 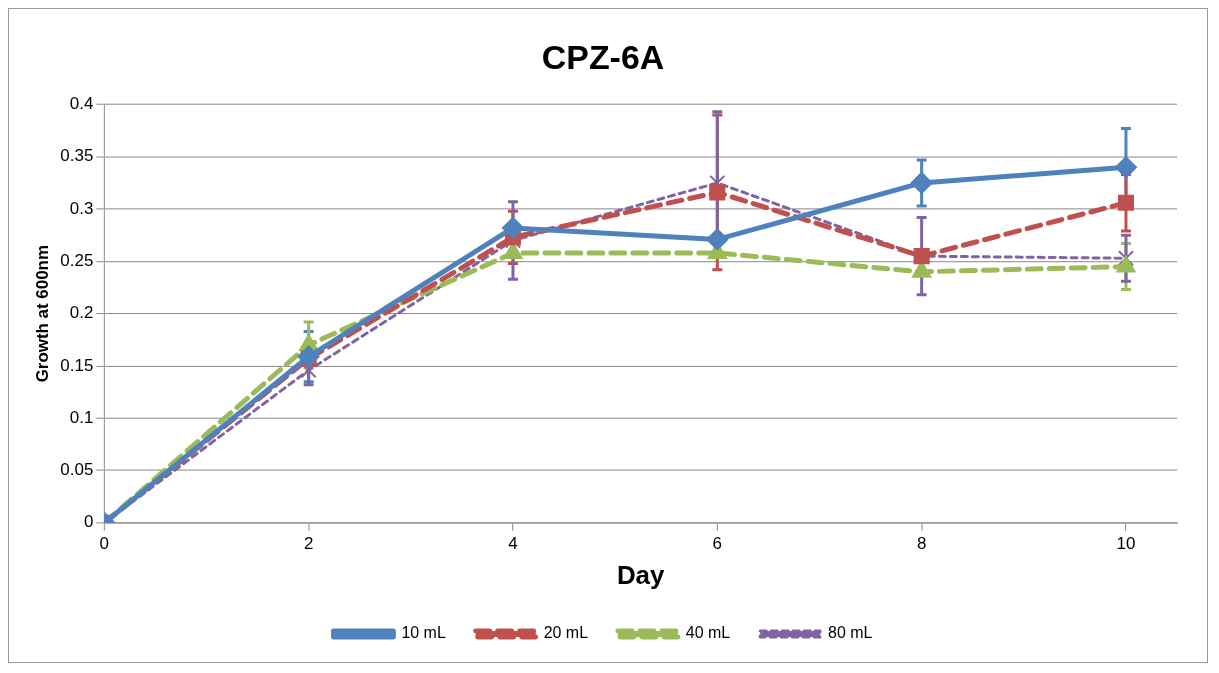 What do you see at coordinates (77, 470) in the screenshot?
I see `y-tick-label: 0.05` at bounding box center [77, 470].